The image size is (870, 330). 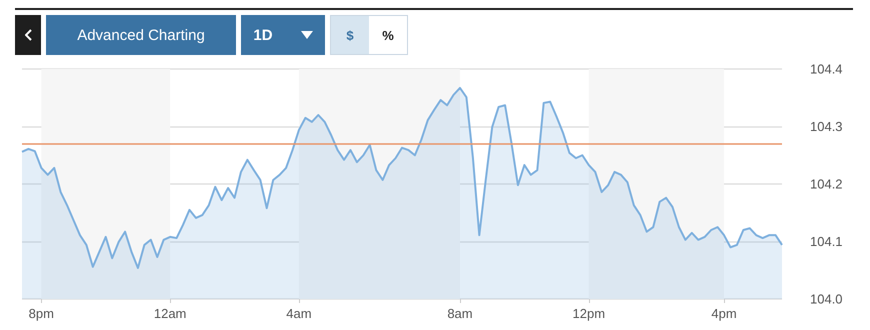 What do you see at coordinates (826, 126) in the screenshot?
I see `y-tick-label: 104.3` at bounding box center [826, 126].